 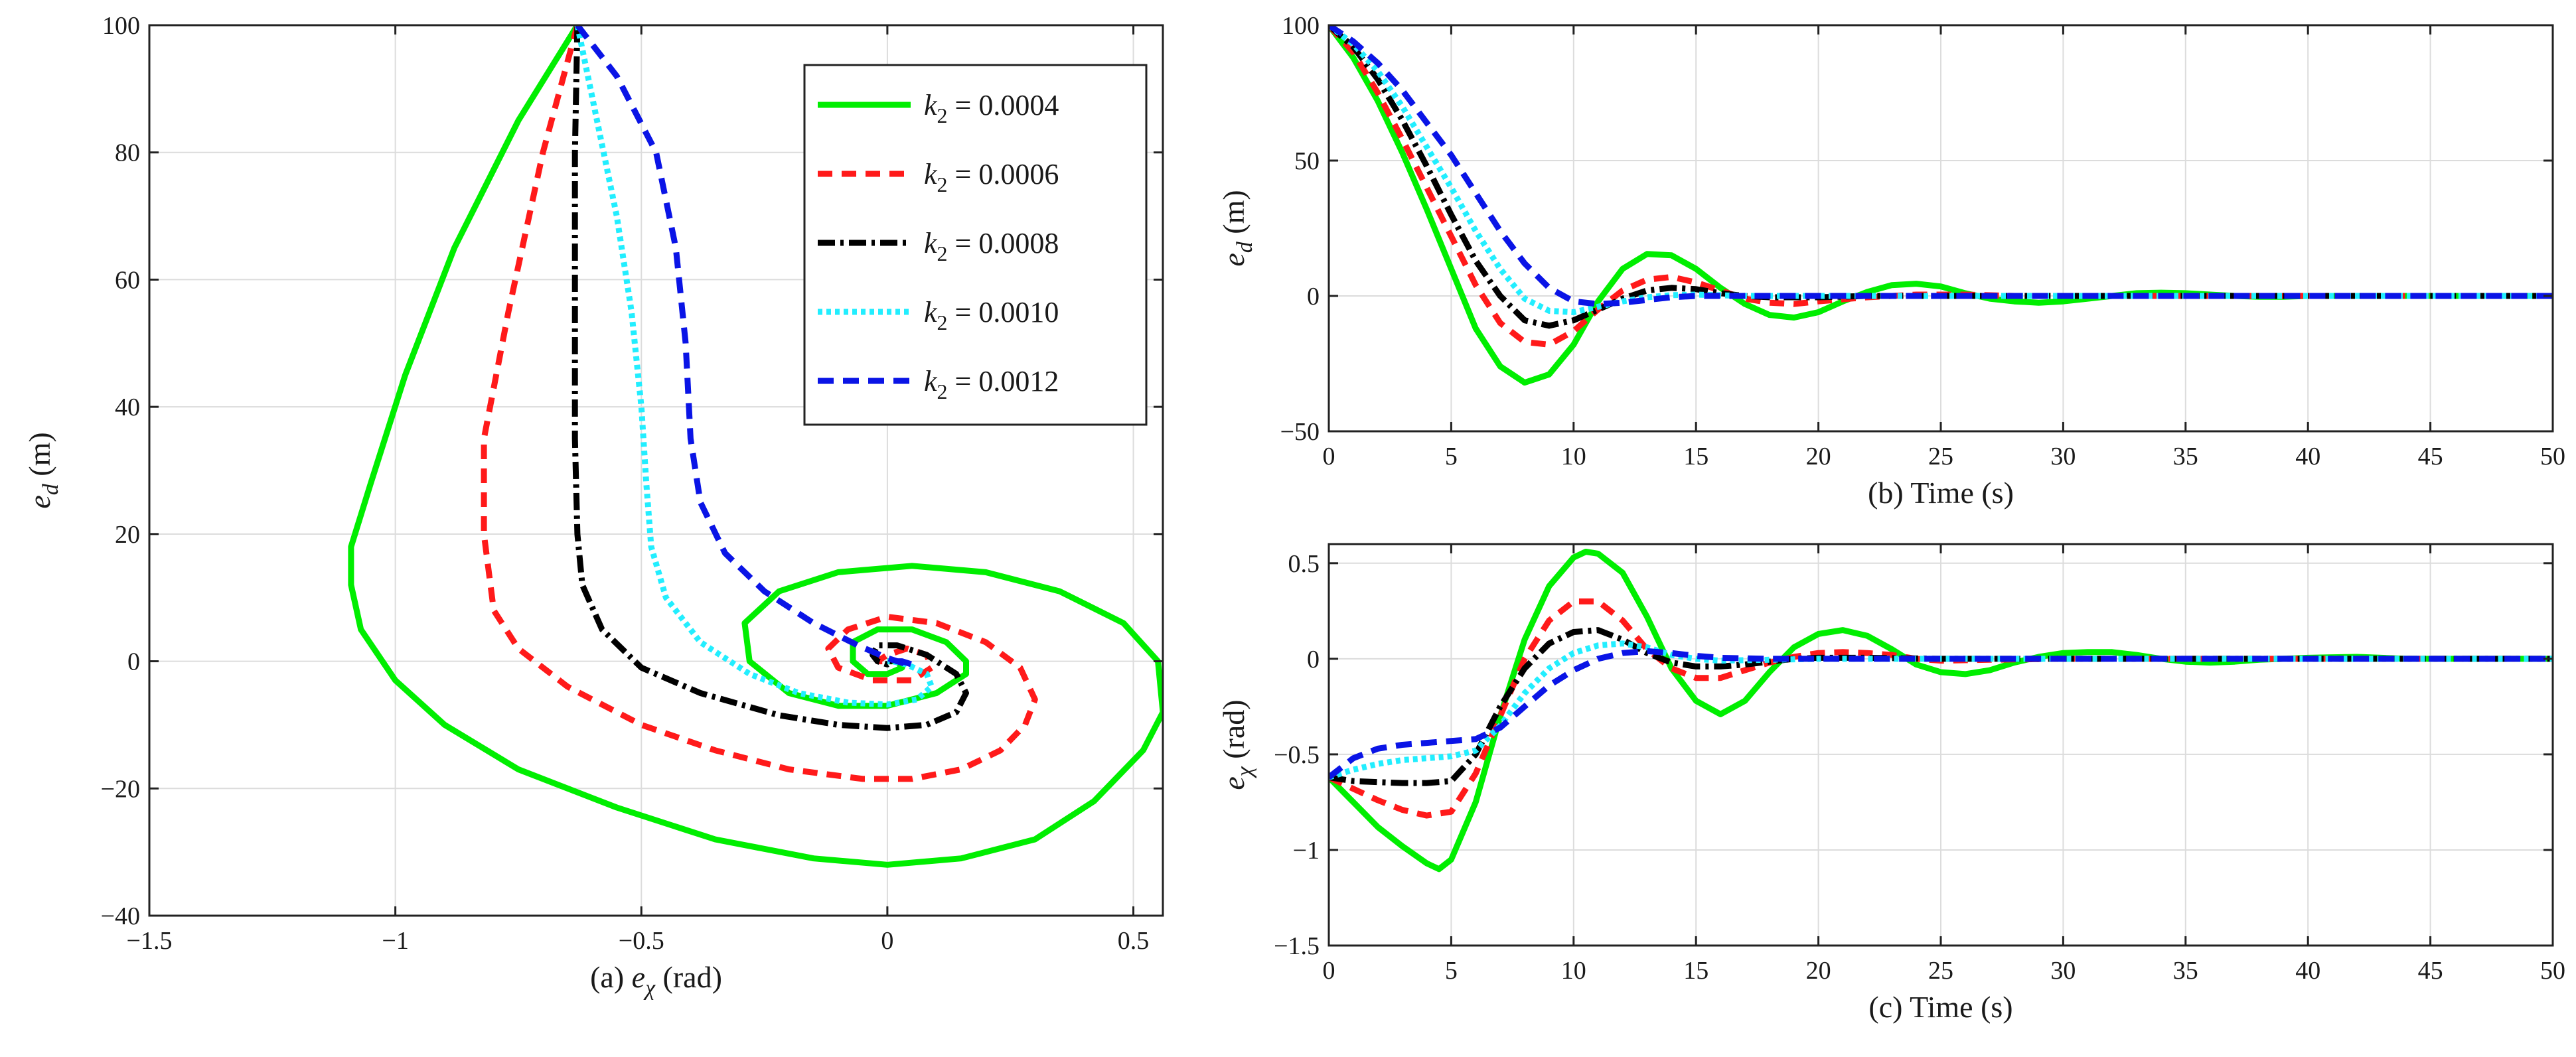 I want to click on x-tick-label: 0.5, so click(x=1134, y=941).